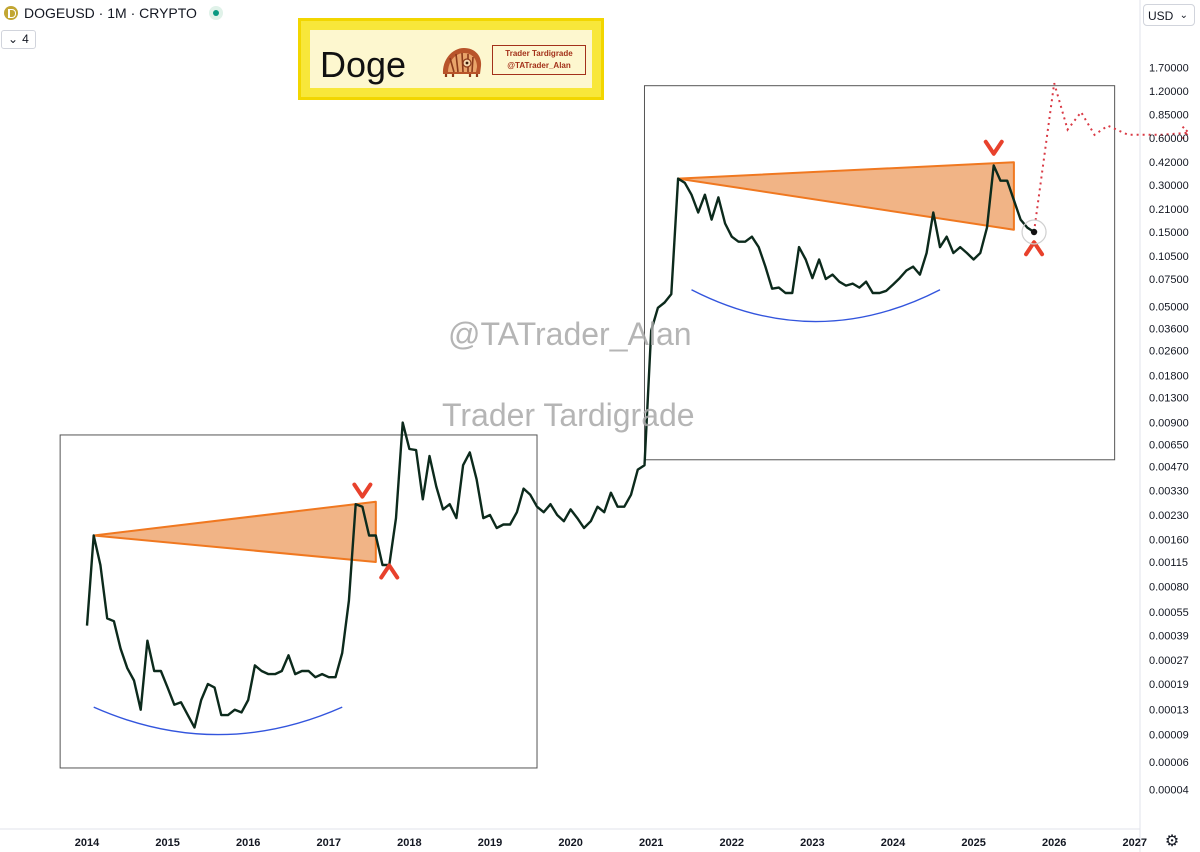 Image resolution: width=1200 pixels, height=852 pixels. What do you see at coordinates (87, 843) in the screenshot?
I see `x-tick-label: 2014` at bounding box center [87, 843].